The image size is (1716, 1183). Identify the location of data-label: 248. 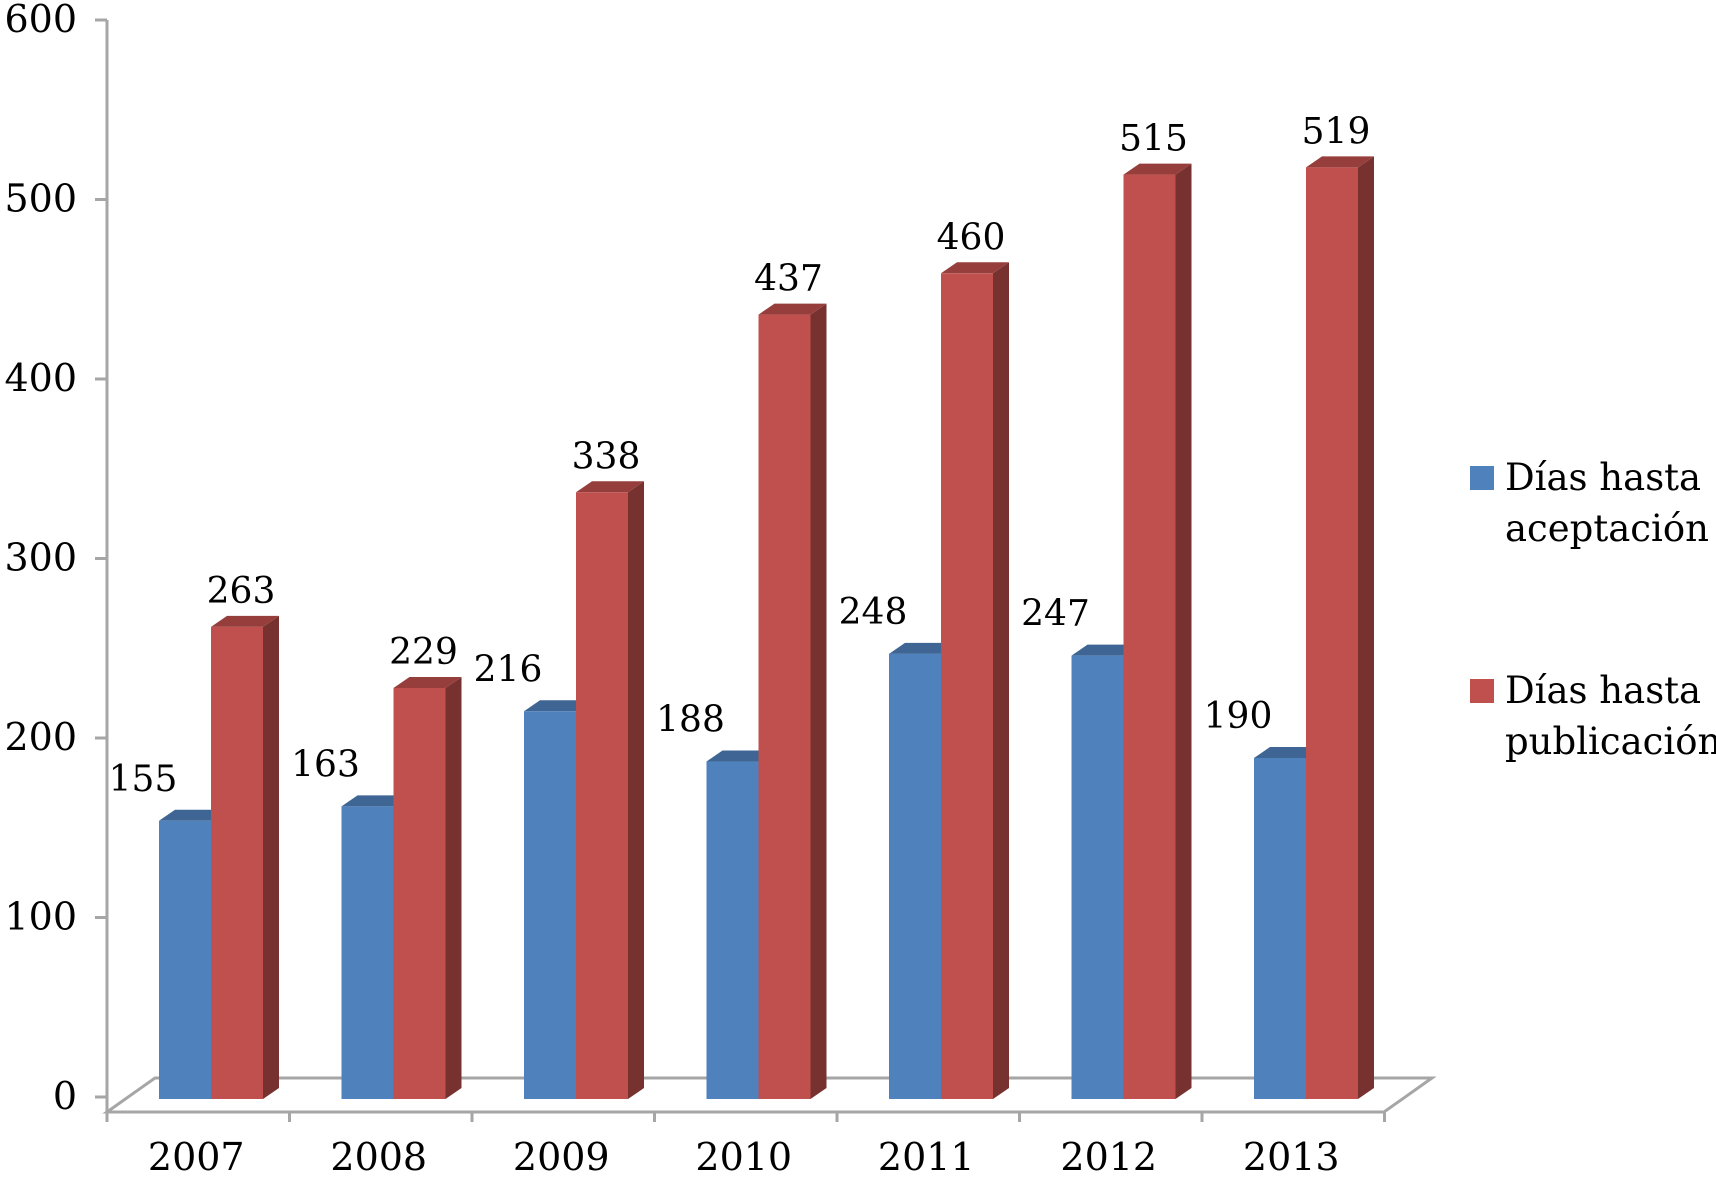
(873, 612).